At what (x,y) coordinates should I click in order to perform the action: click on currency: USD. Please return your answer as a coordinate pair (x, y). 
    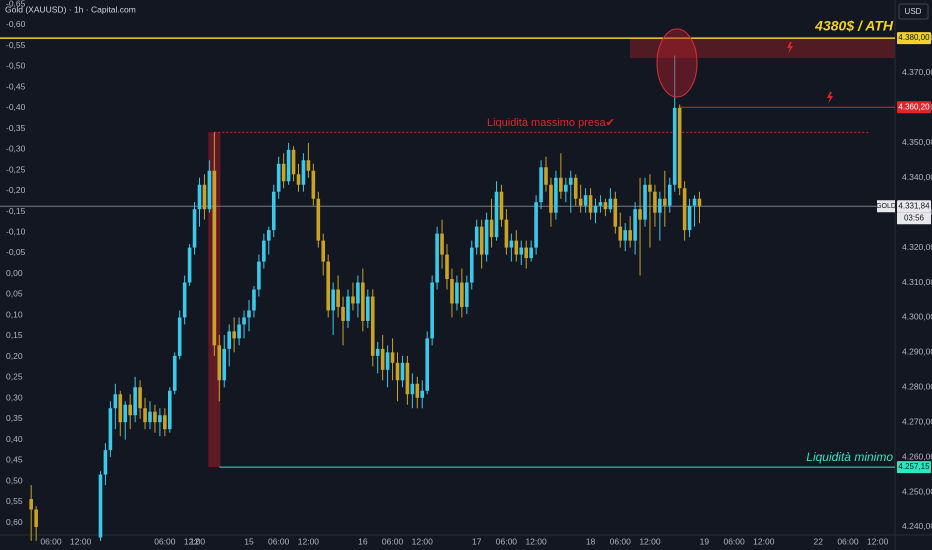
    Looking at the image, I should click on (913, 11).